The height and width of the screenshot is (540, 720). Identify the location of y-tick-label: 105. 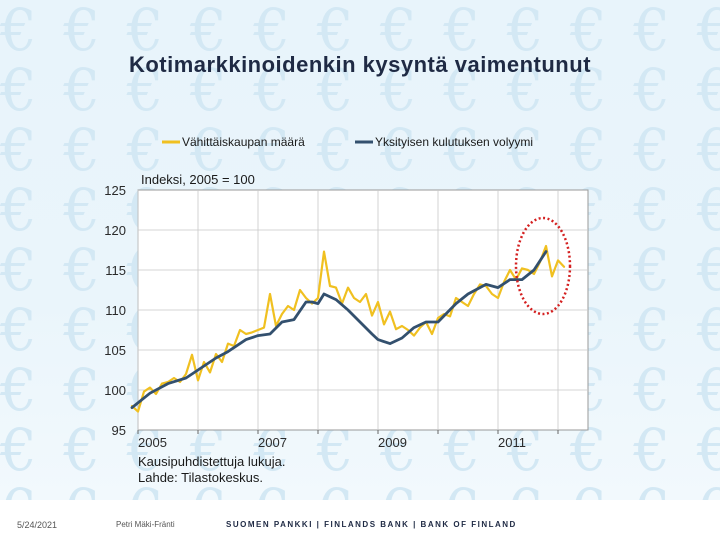
(115, 350).